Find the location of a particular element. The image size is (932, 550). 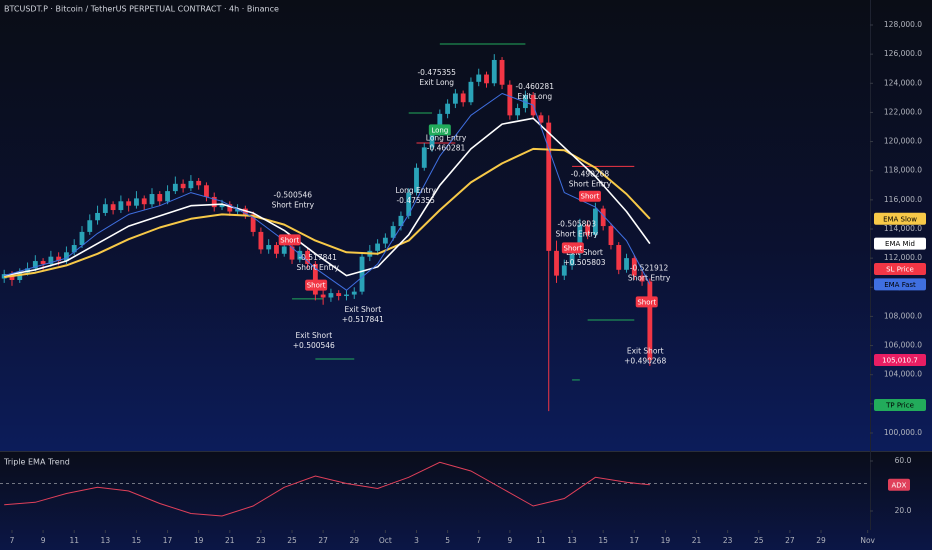

last-price-tag is located at coordinates (900, 359).